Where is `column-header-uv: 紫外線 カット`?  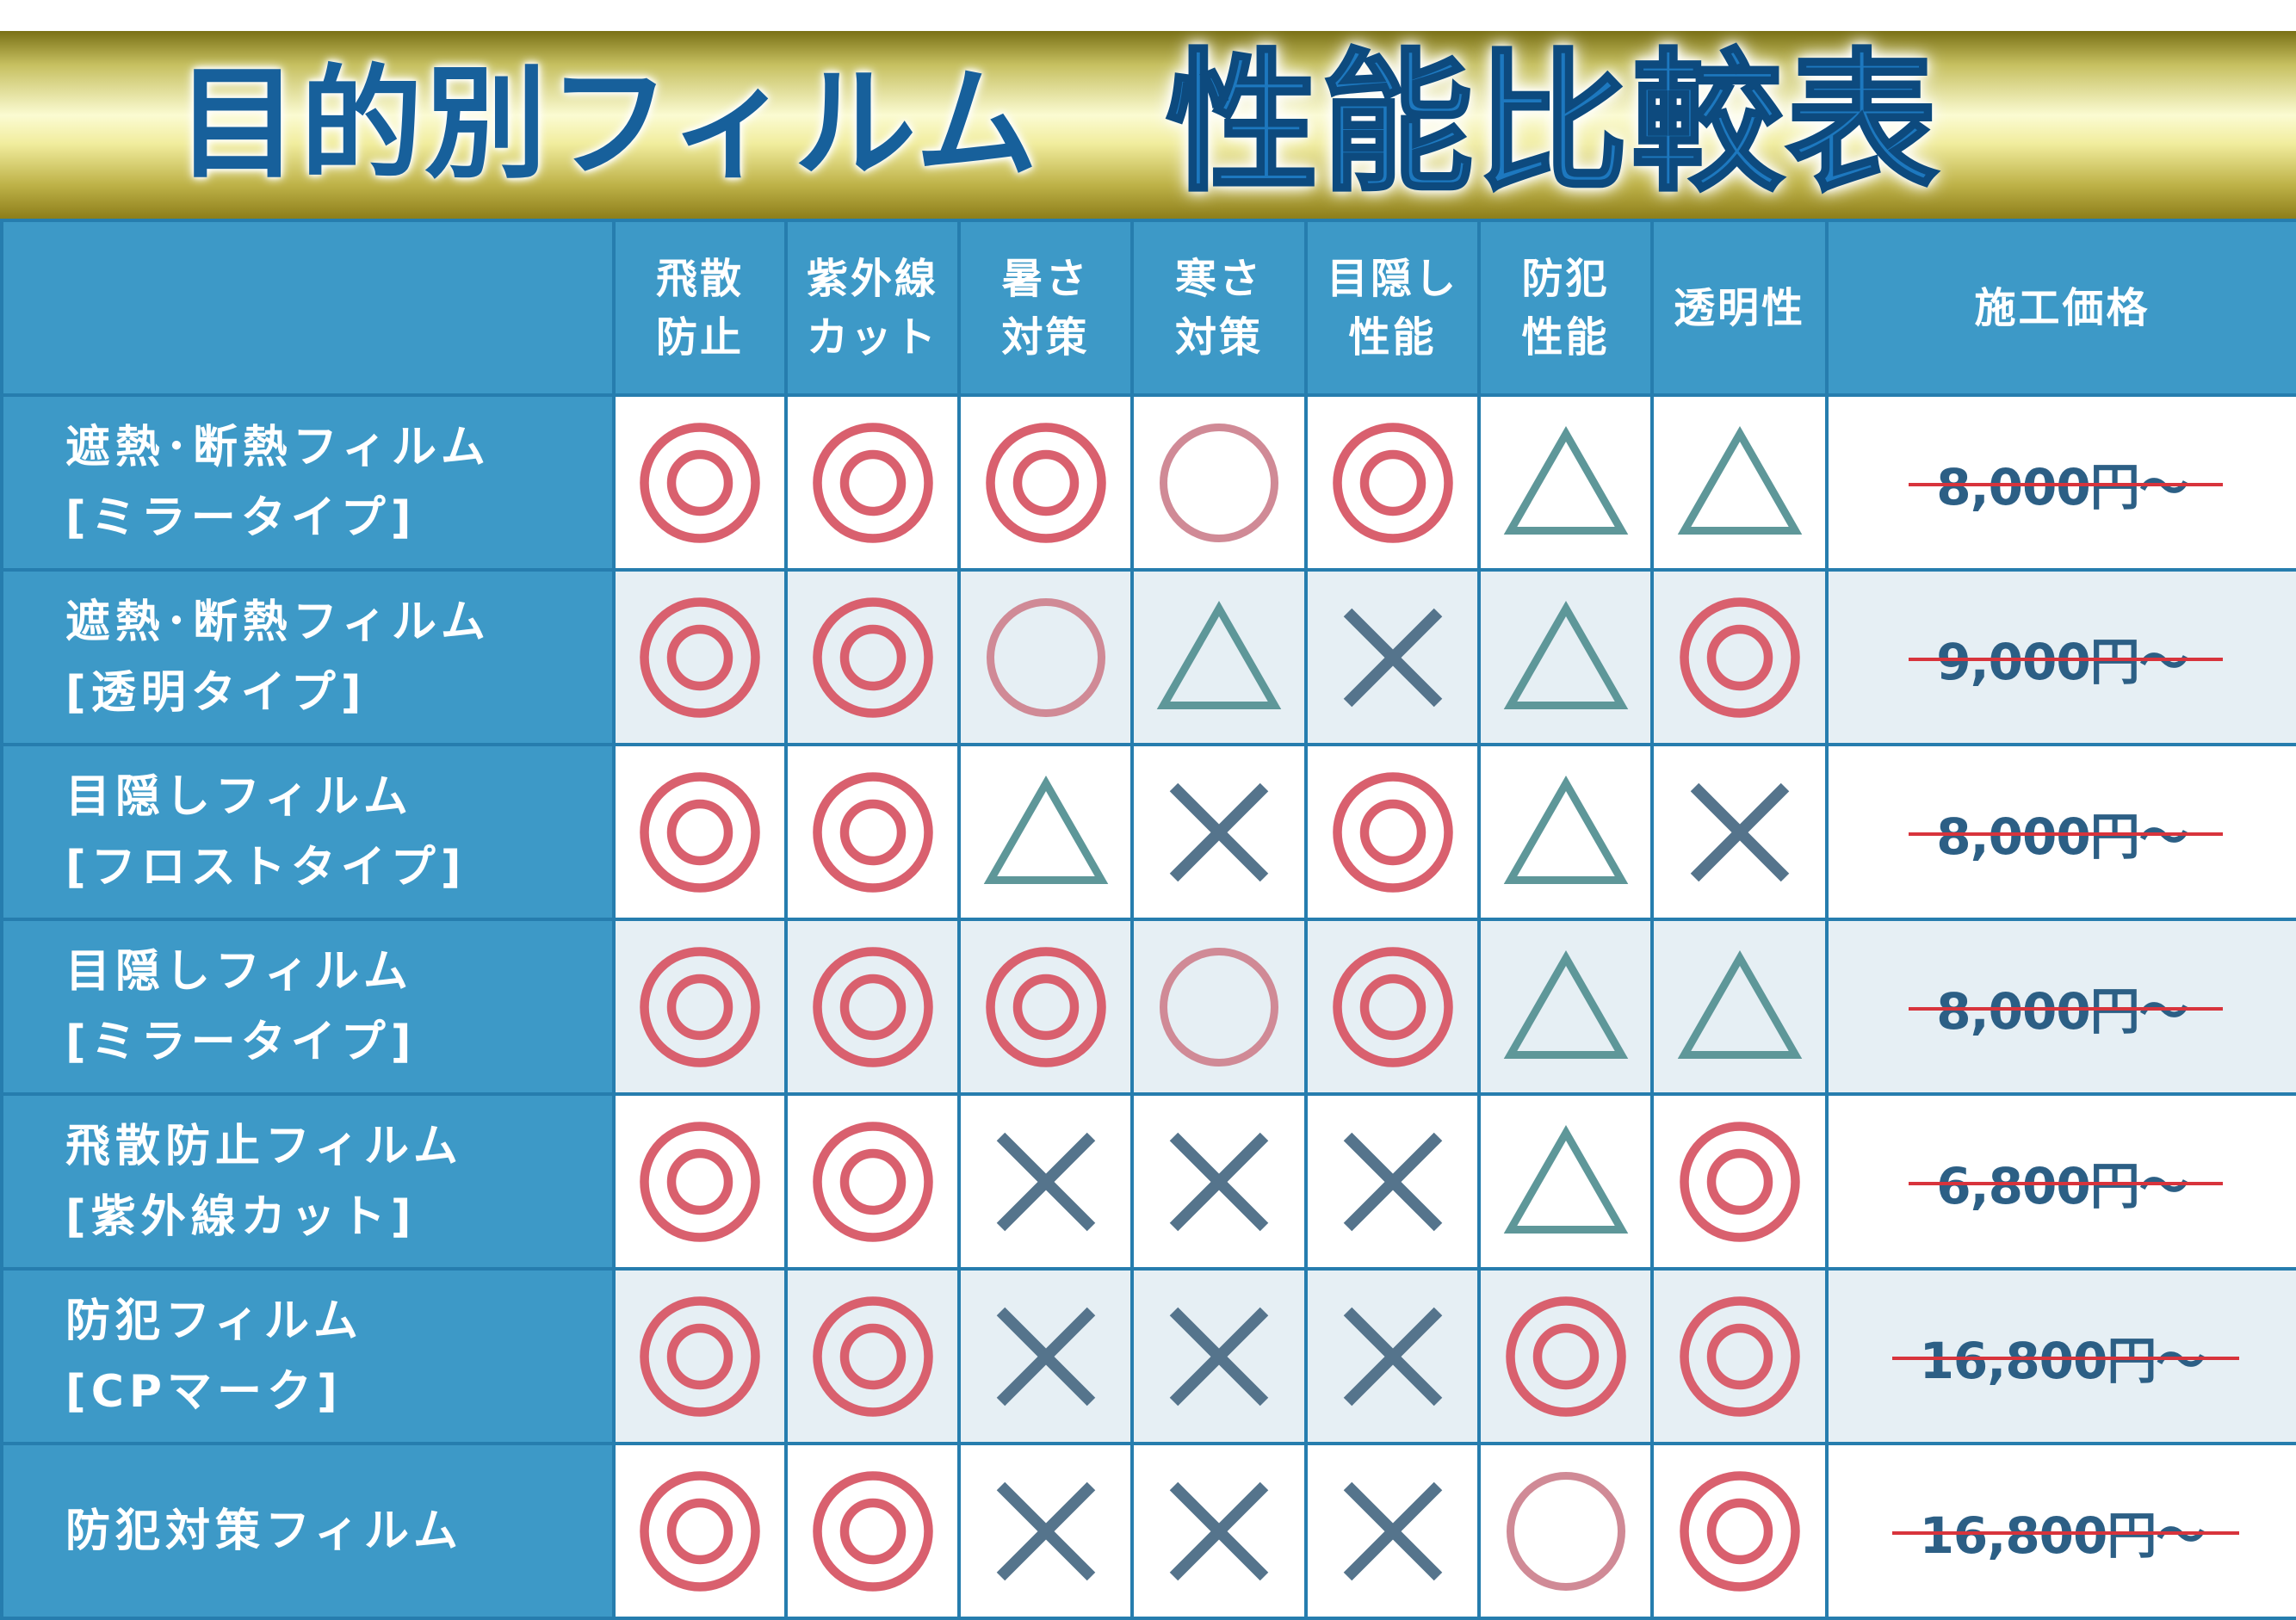 column-header-uv: 紫外線 カット is located at coordinates (872, 308).